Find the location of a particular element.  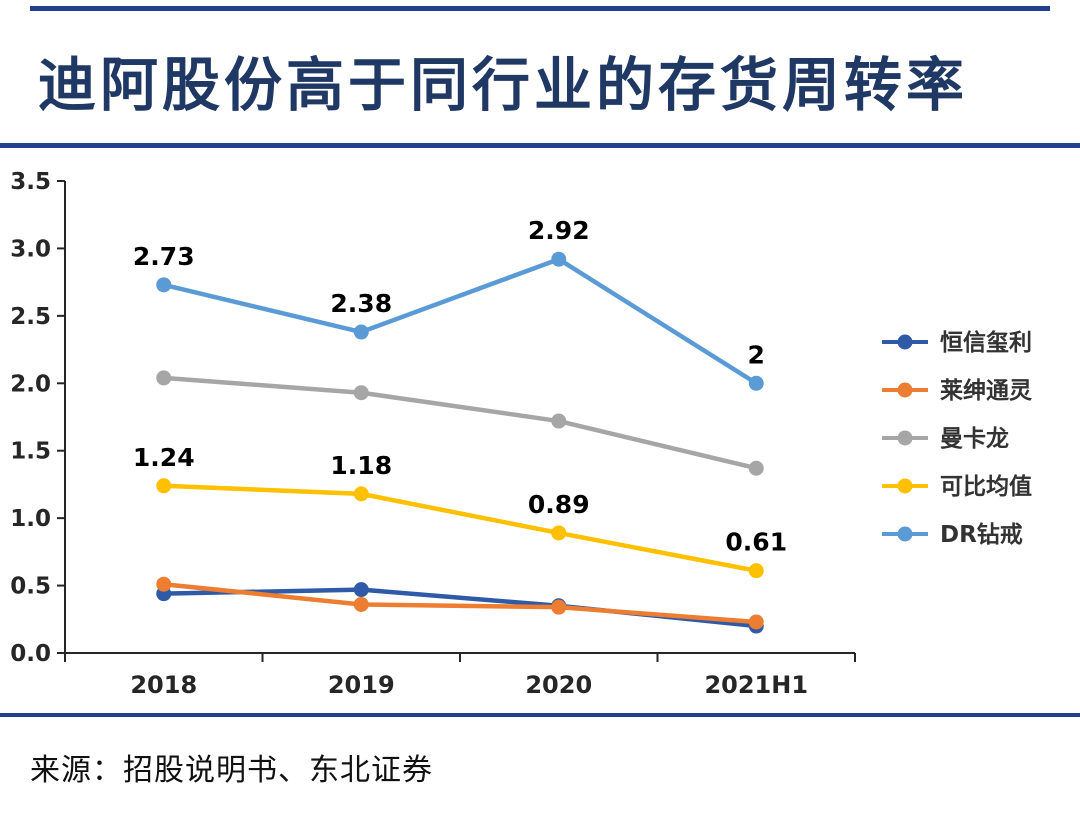

data-label: 0.61 is located at coordinates (756, 542).